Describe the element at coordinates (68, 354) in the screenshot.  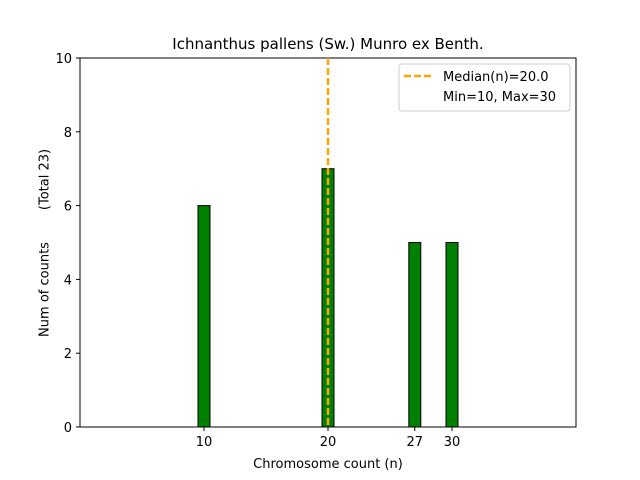
I see `y-tick-label: 2` at that location.